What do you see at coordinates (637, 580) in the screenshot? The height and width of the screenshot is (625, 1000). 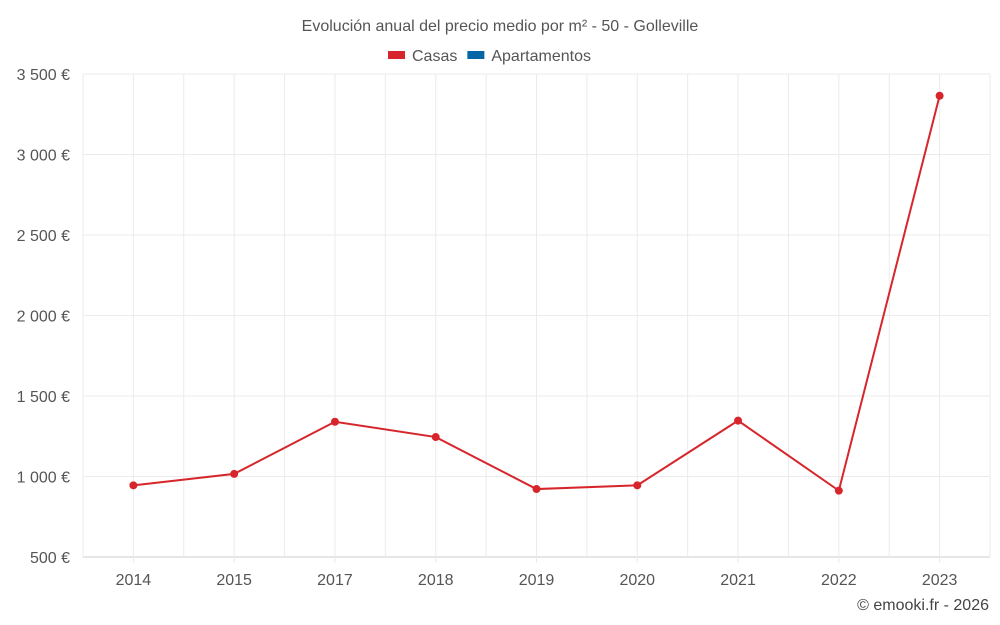 I see `x-tick-label: 2020` at bounding box center [637, 580].